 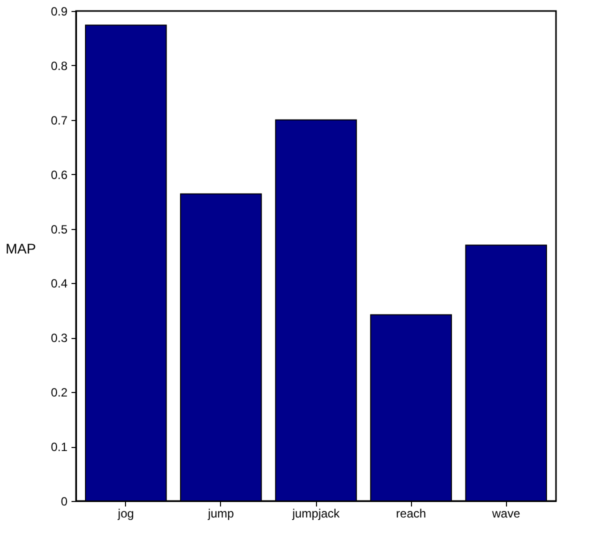 I want to click on y-tick-label: 0.5, so click(x=59, y=229).